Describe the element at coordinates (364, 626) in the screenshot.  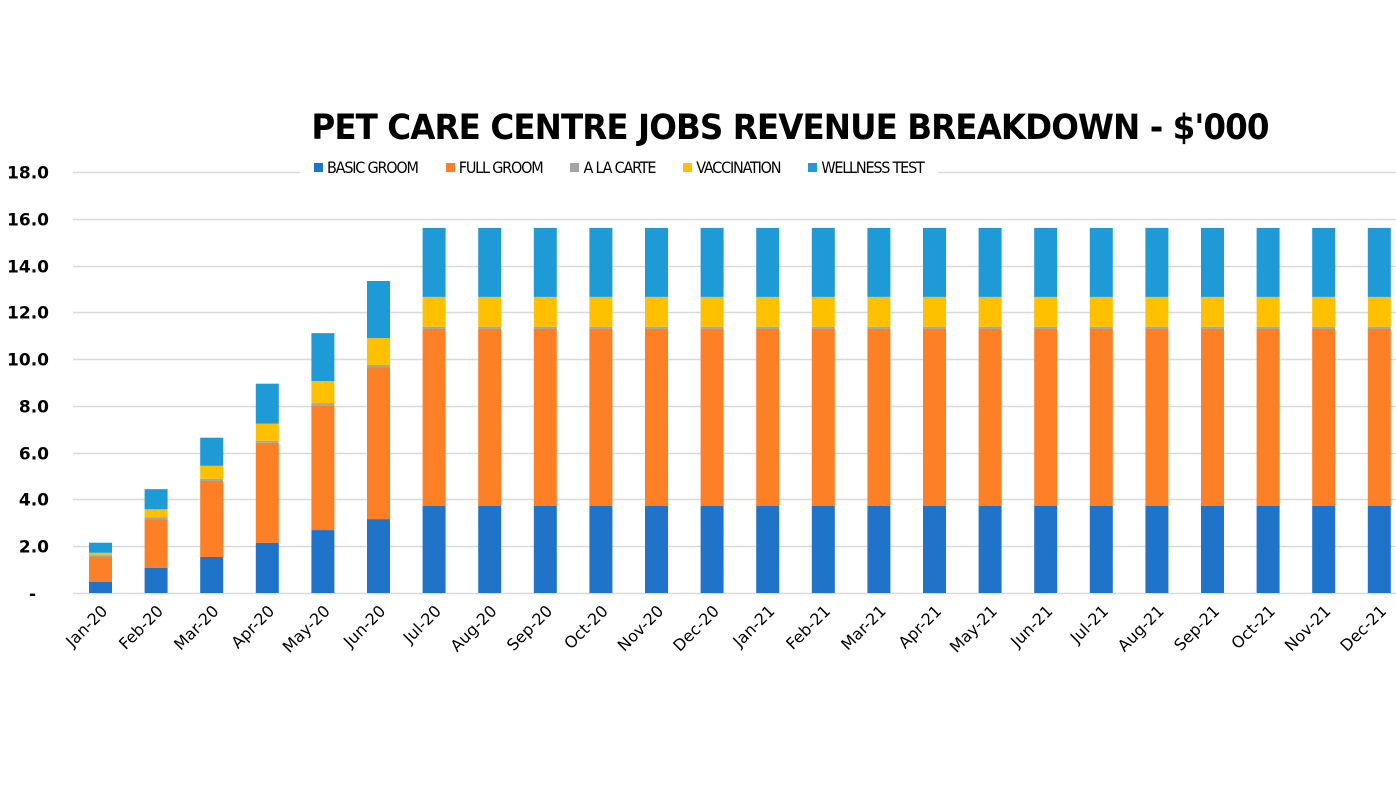
I see `x-tick-label: Jun-20` at that location.